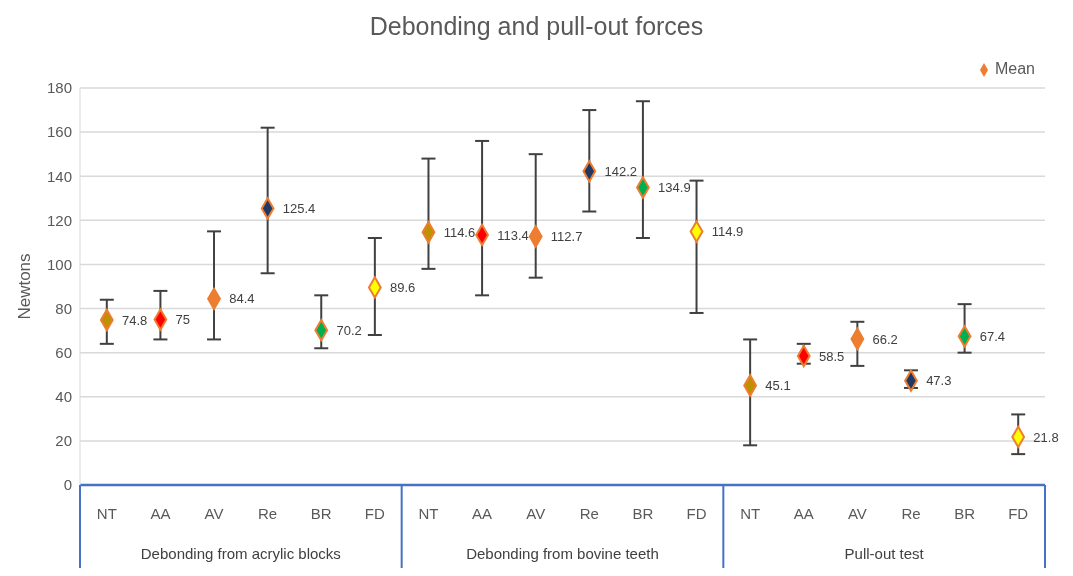 The height and width of the screenshot is (576, 1073). Describe the element at coordinates (63, 441) in the screenshot. I see `y-tick-label: 20` at that location.